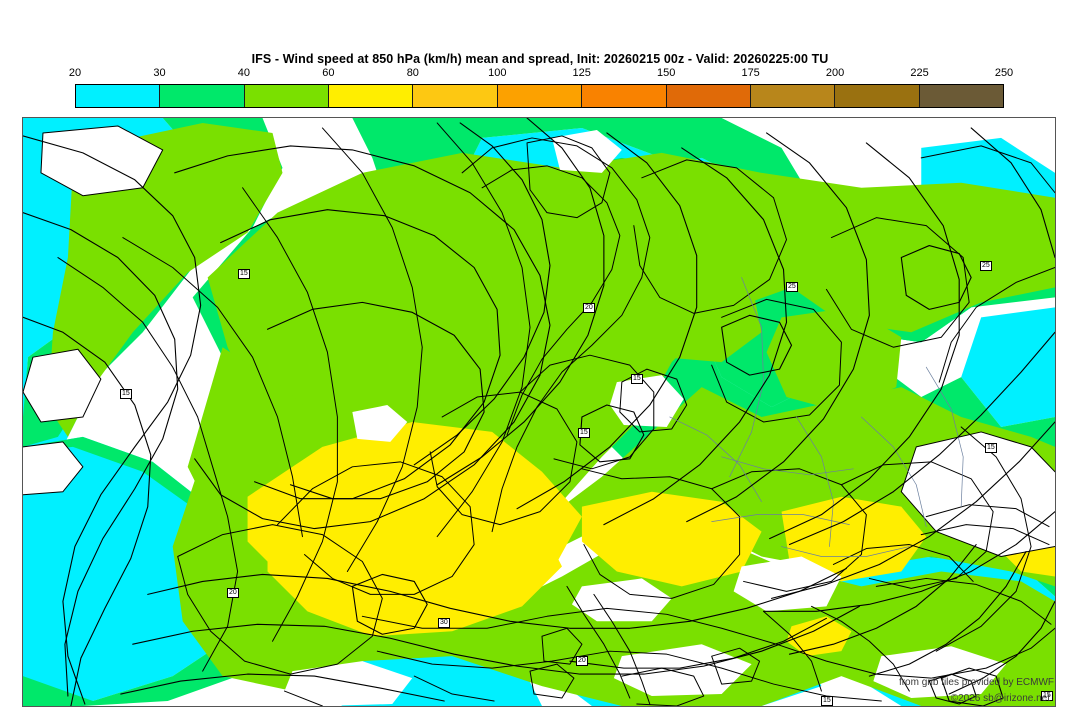  Describe the element at coordinates (750, 73) in the screenshot. I see `colorbar-tick-175: 175` at that location.